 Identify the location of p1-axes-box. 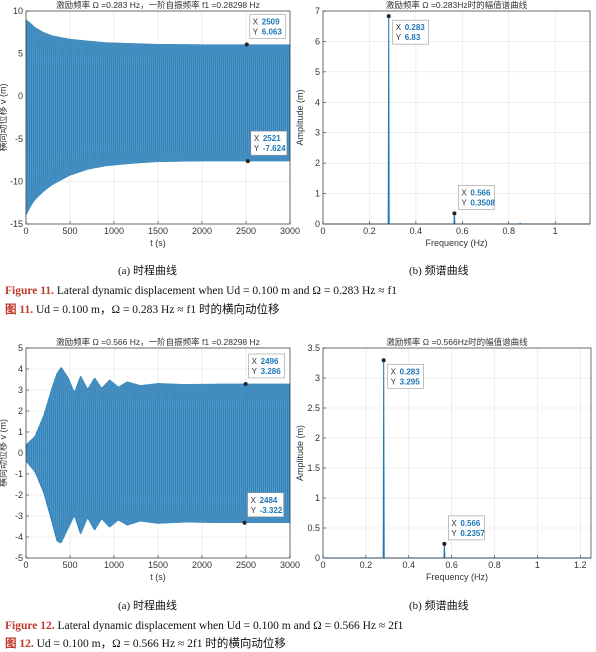
(158, 117).